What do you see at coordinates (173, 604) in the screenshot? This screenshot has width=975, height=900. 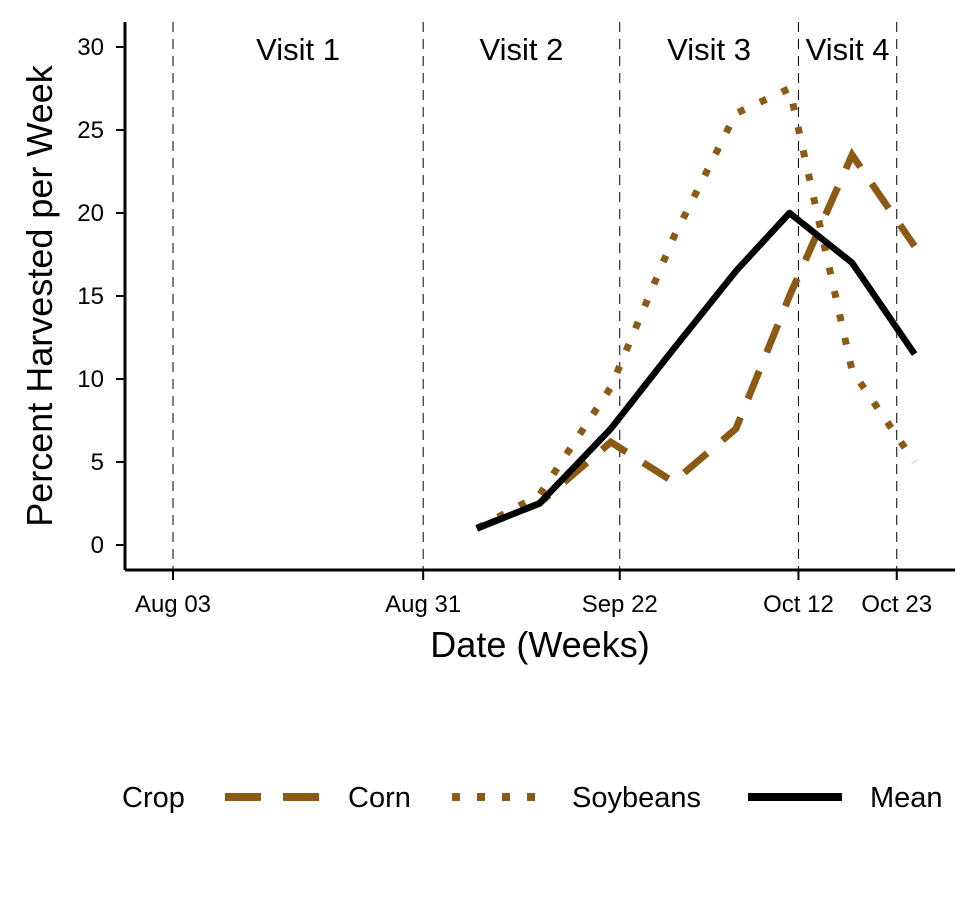 I see `x-tick-label: Aug 03` at bounding box center [173, 604].